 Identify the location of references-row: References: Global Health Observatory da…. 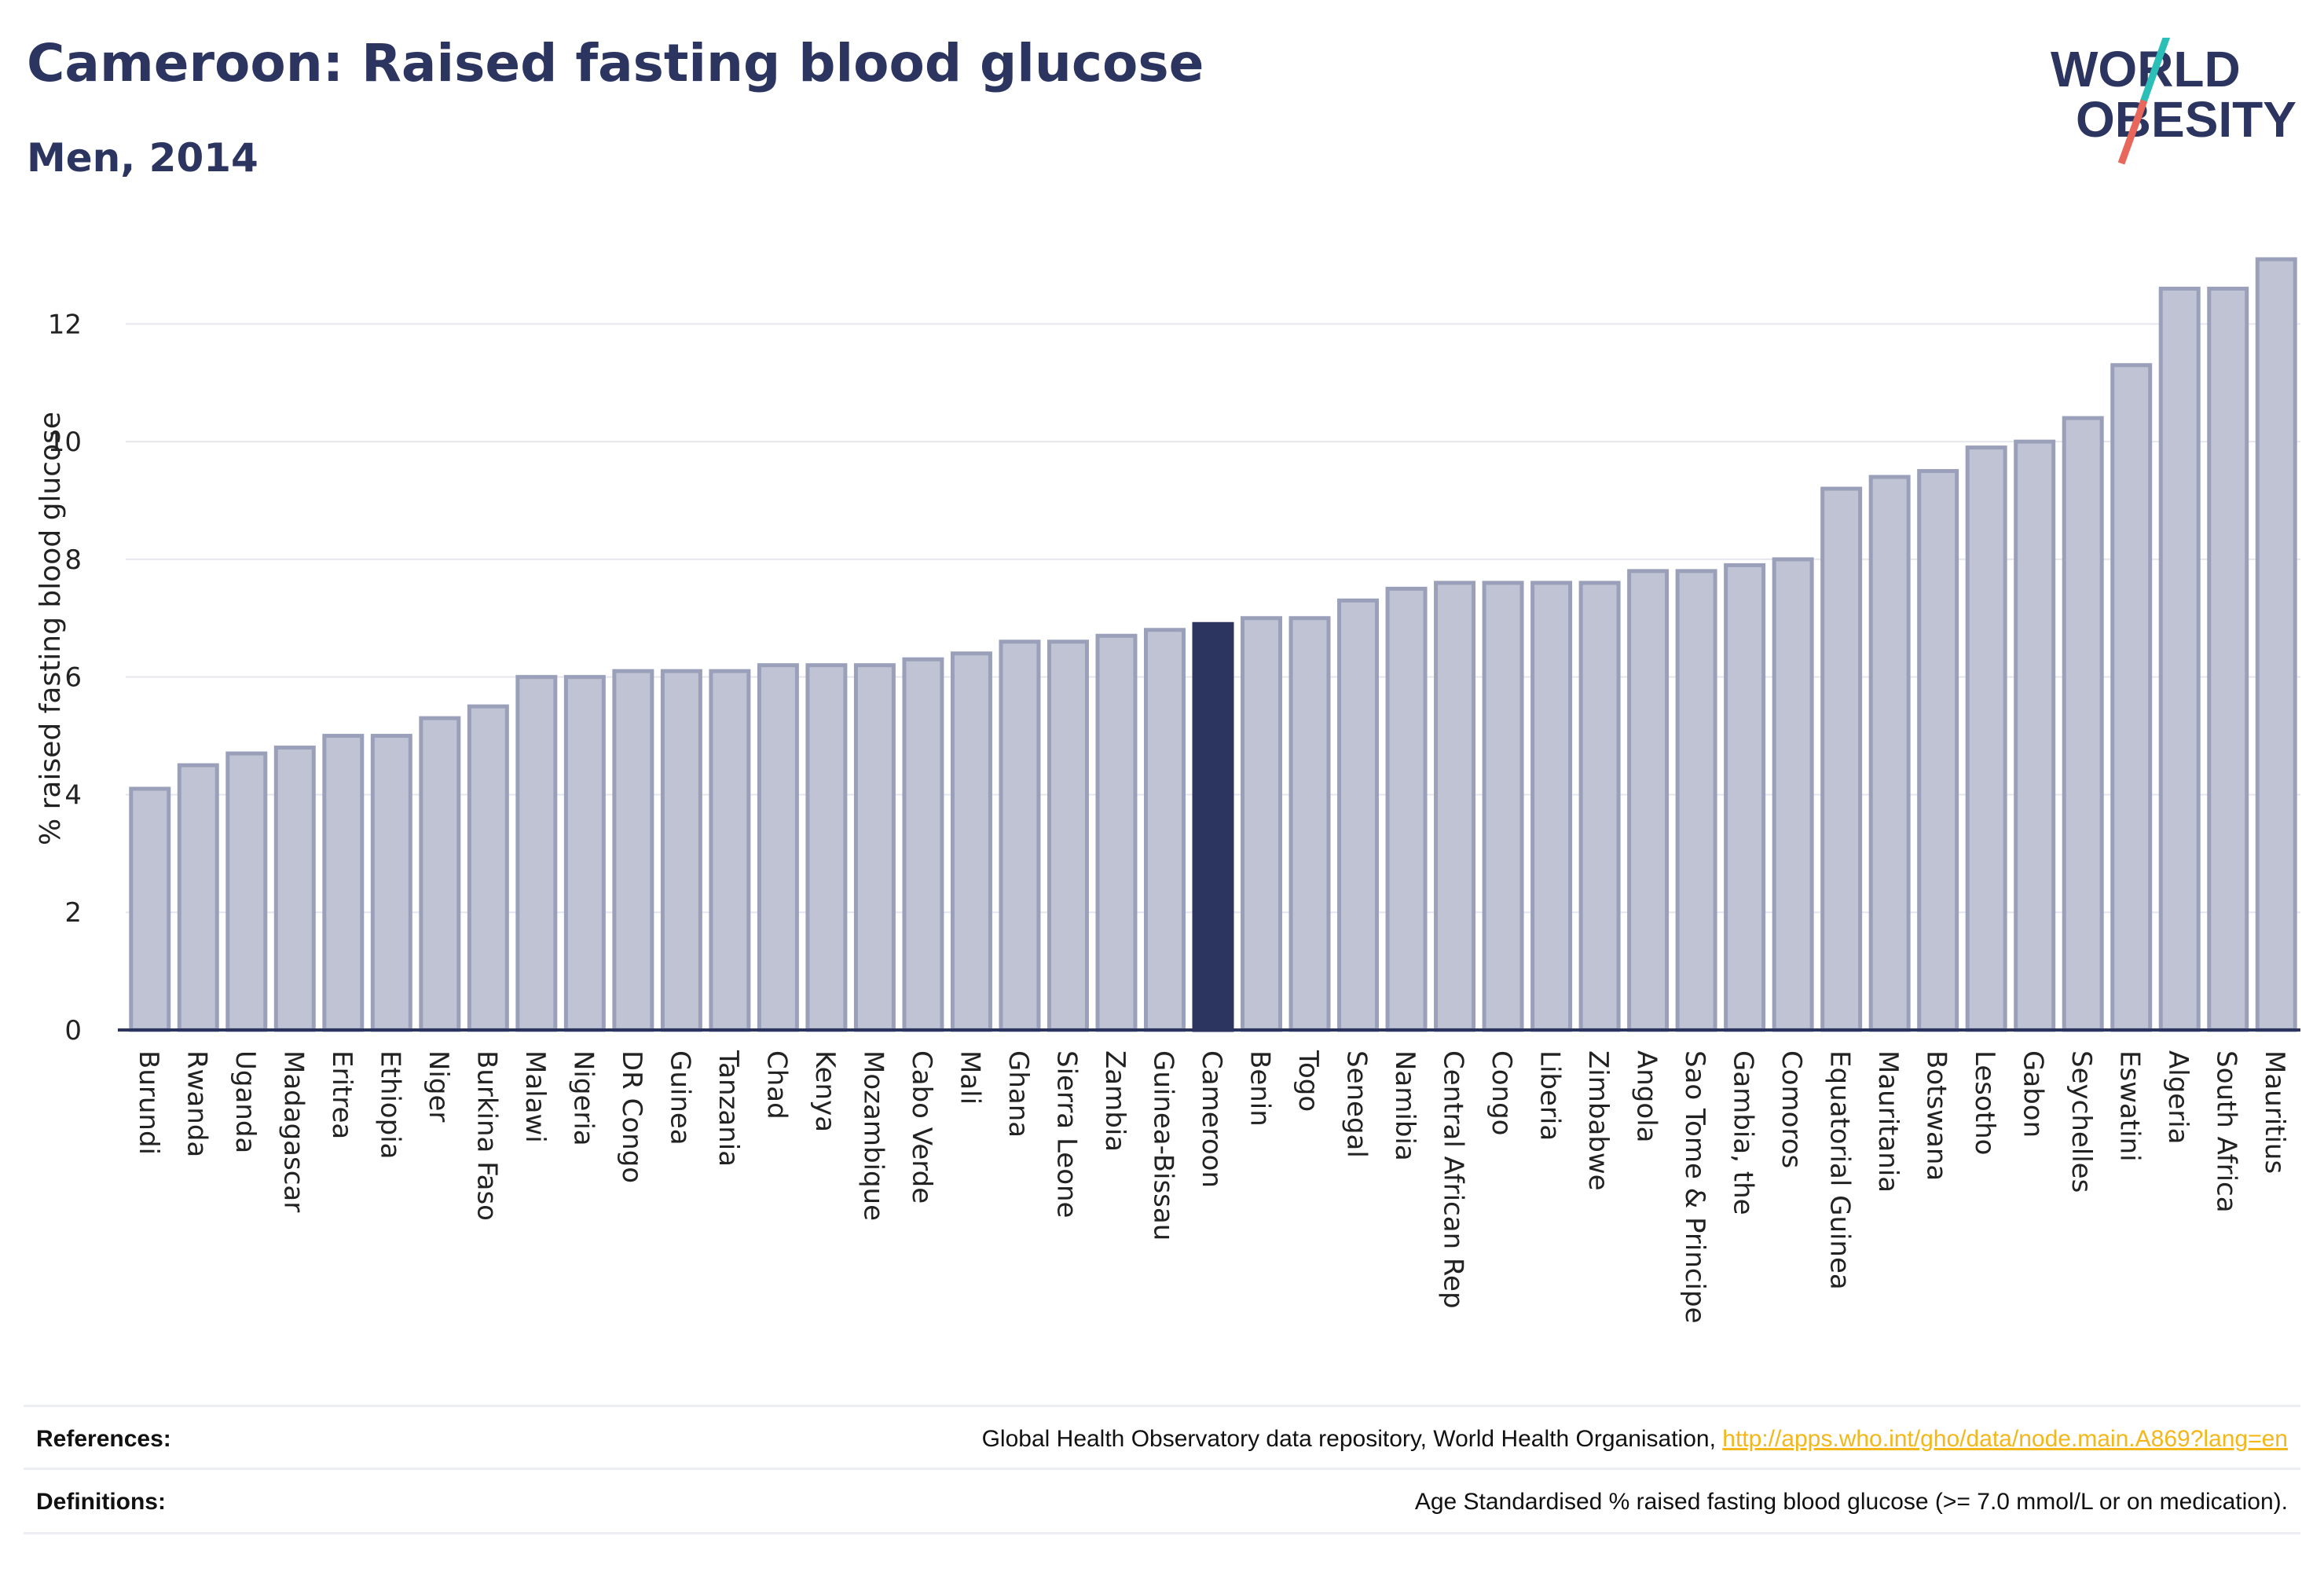
(1162, 1439).